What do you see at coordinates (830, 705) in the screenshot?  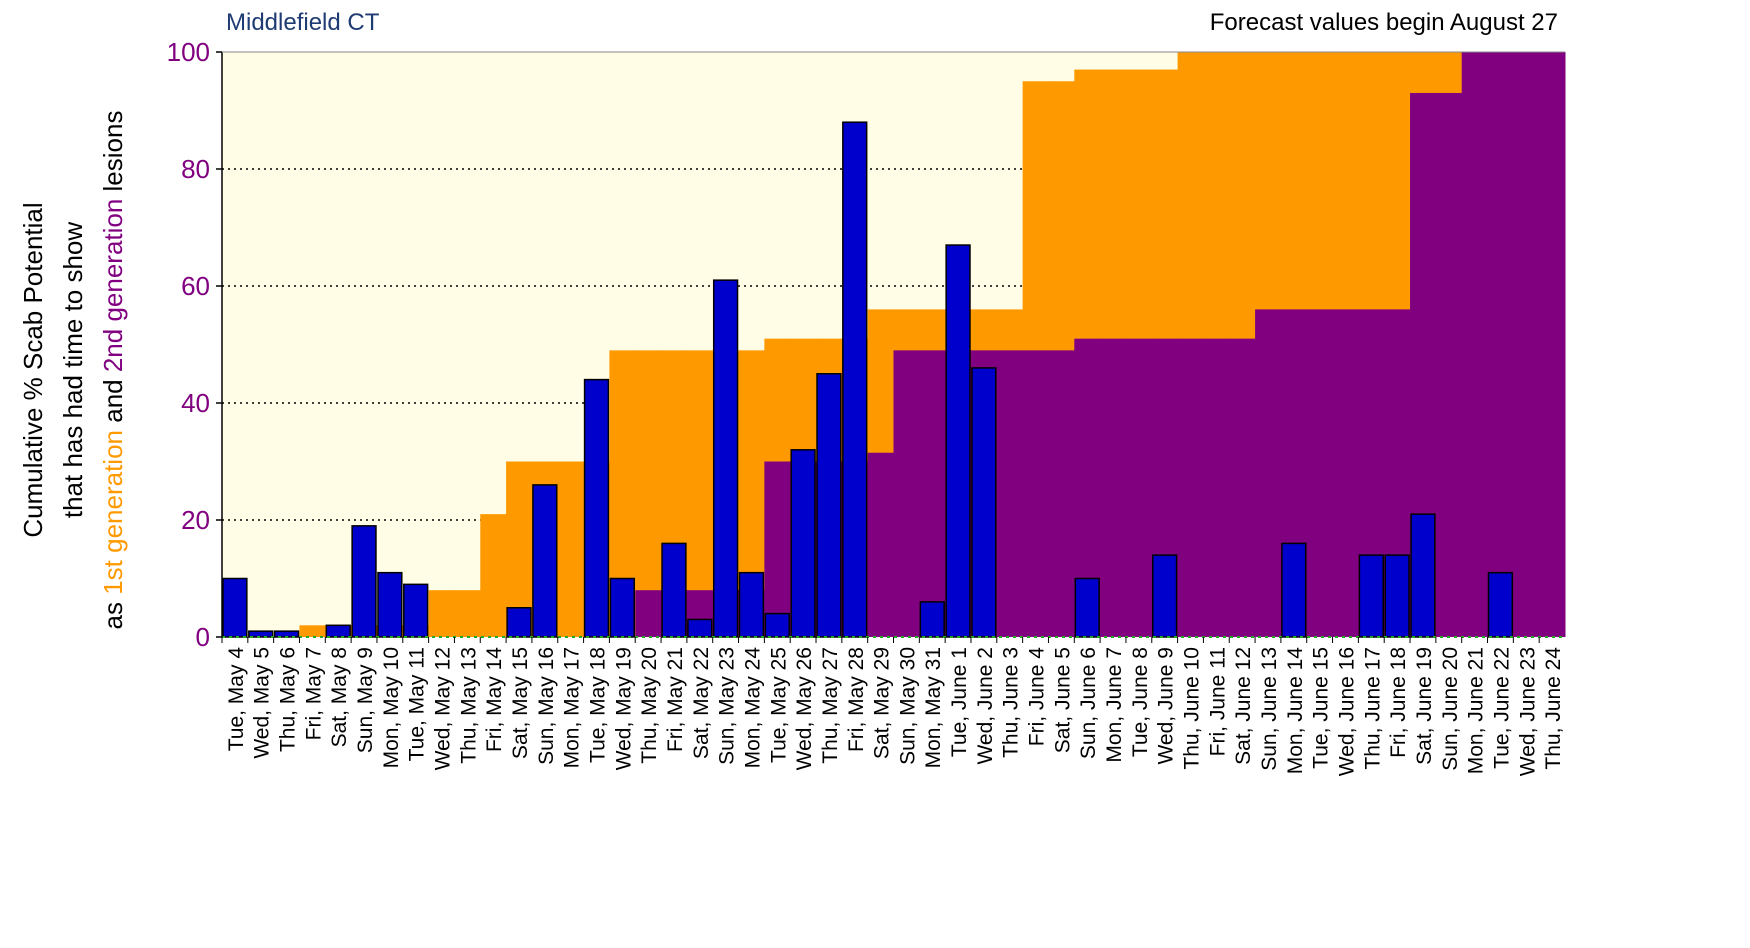 I see `x-tick-label: Thu, May 27` at bounding box center [830, 705].